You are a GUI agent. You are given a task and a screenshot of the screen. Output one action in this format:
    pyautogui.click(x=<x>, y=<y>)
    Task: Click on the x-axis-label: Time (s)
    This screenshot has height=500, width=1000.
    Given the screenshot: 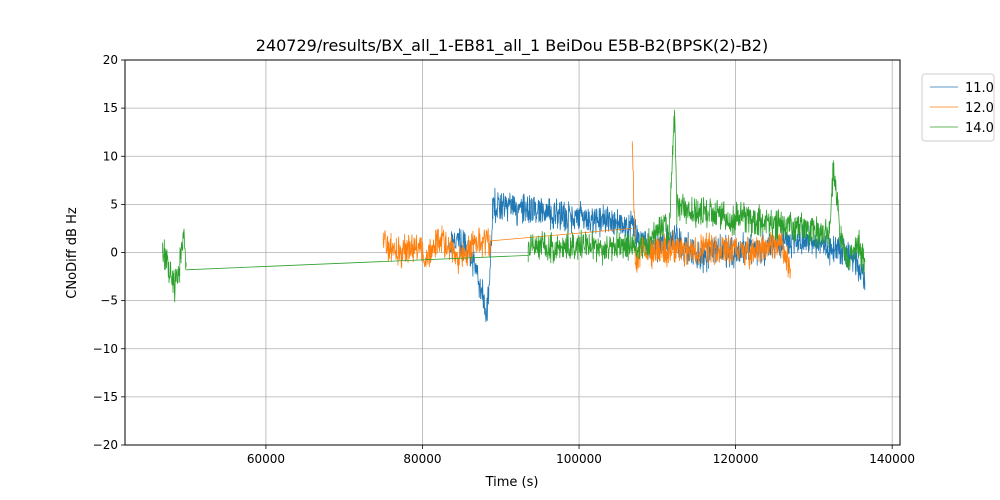 What is the action you would take?
    pyautogui.click(x=512, y=482)
    